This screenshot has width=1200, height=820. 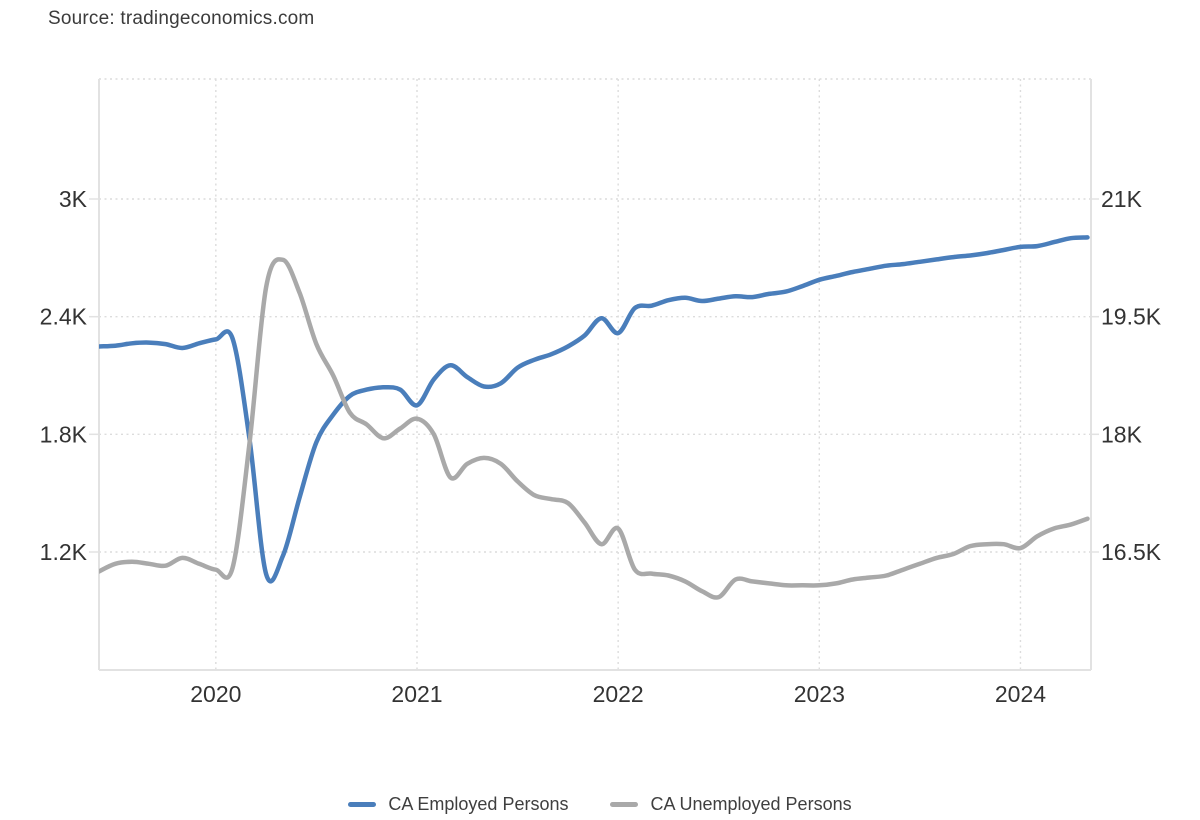 I want to click on y-axis-left-label-1: 2.4K, so click(x=64, y=317).